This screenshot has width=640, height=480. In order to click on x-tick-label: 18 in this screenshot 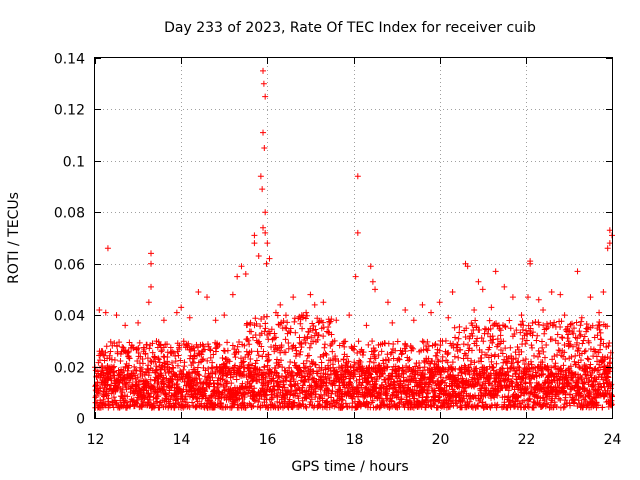, I will do `click(355, 440)`.